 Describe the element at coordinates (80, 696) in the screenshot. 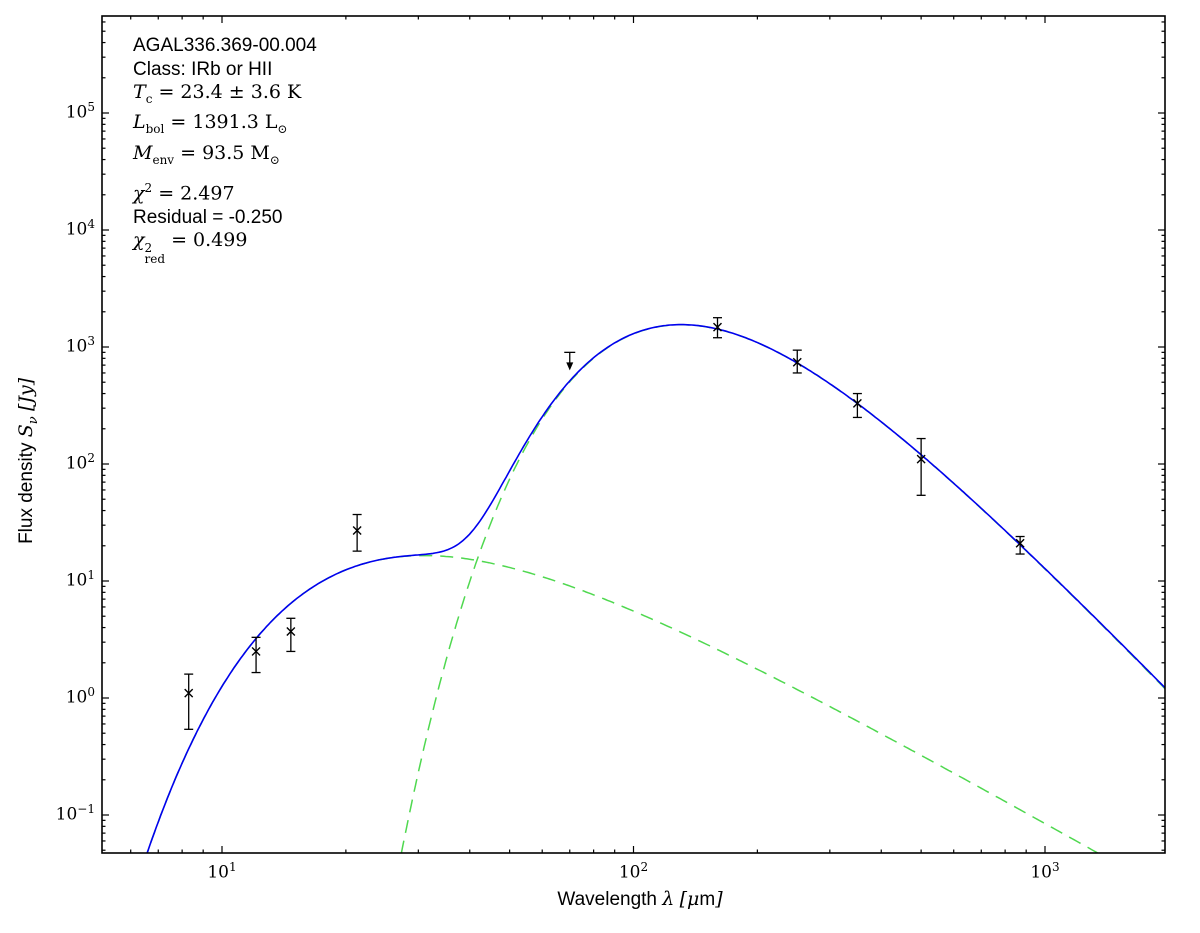

I see `y-tick-label: 10⁰` at that location.